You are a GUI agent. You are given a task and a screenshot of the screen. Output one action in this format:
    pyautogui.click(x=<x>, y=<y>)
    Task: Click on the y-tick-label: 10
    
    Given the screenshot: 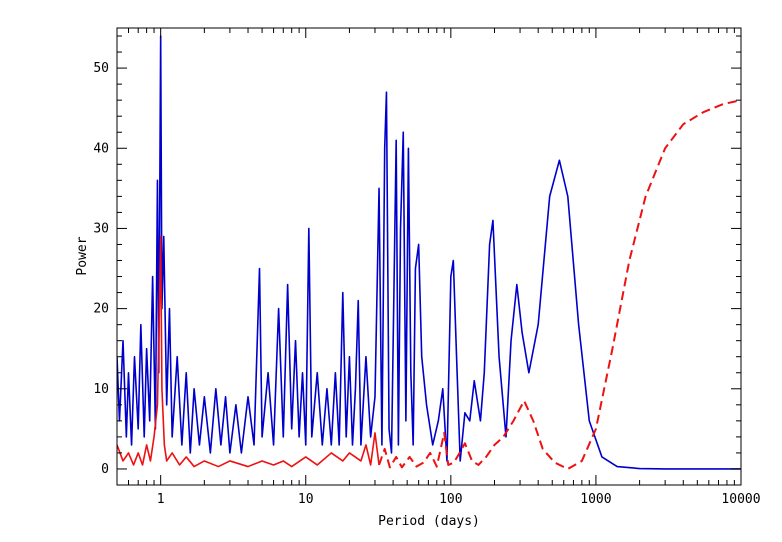 What is the action you would take?
    pyautogui.click(x=101, y=389)
    